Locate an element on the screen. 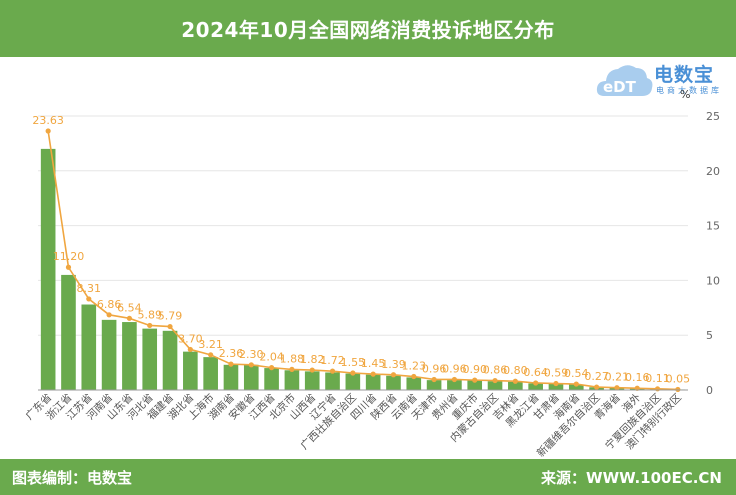 The height and width of the screenshot is (495, 736). data-label: 0.05 is located at coordinates (678, 378).